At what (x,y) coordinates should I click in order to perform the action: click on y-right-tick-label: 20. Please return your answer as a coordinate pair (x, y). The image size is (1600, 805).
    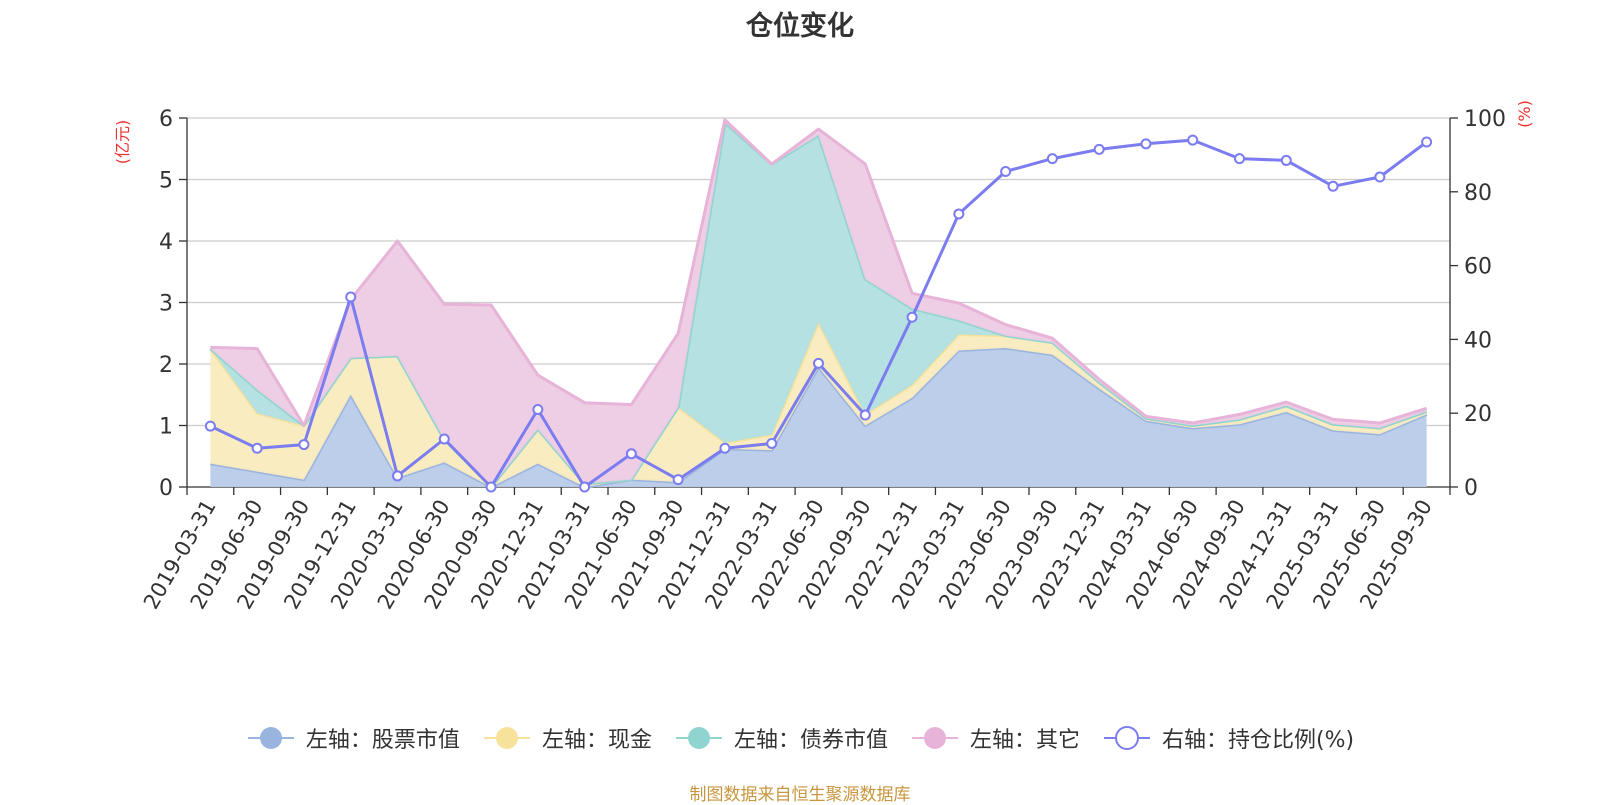
    Looking at the image, I should click on (1478, 414).